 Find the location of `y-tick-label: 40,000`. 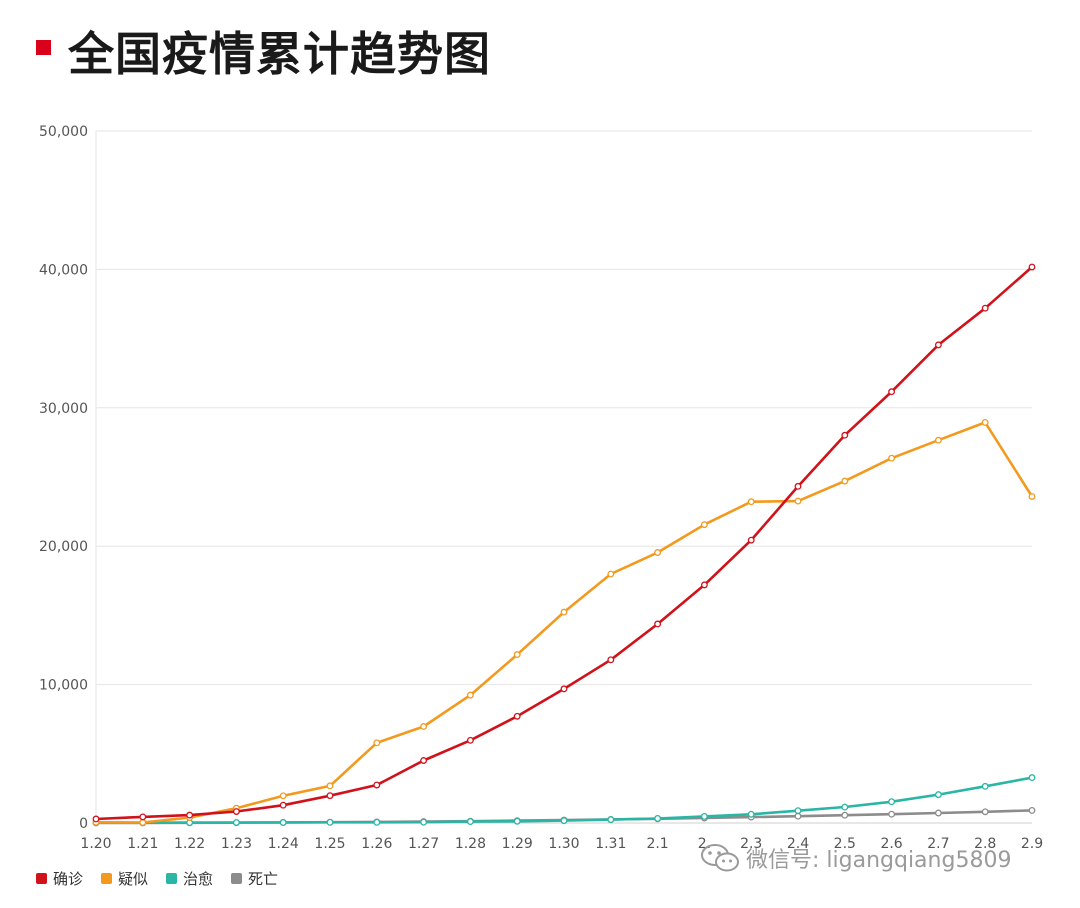

y-tick-label: 40,000 is located at coordinates (63, 270).